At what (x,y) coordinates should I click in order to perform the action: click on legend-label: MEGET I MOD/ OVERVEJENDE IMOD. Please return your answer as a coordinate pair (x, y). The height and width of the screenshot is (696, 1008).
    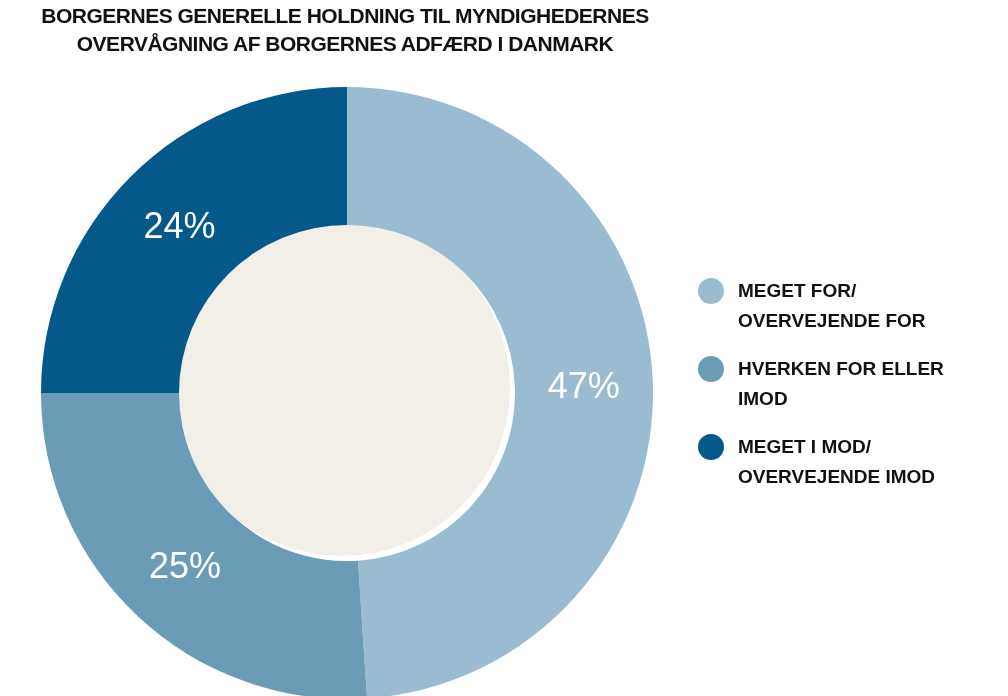
    Looking at the image, I should click on (837, 462).